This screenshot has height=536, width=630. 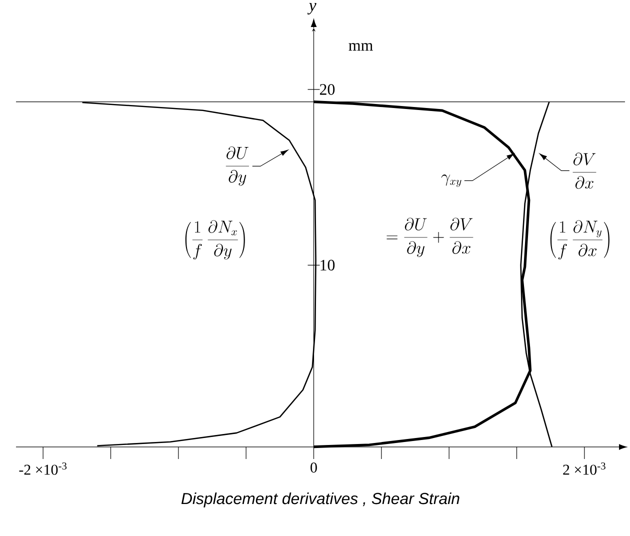 I want to click on annotation: $= \frac{\partial U}{\partial y} + \frac{\partial V}{\partial x}$, so click(x=430, y=238).